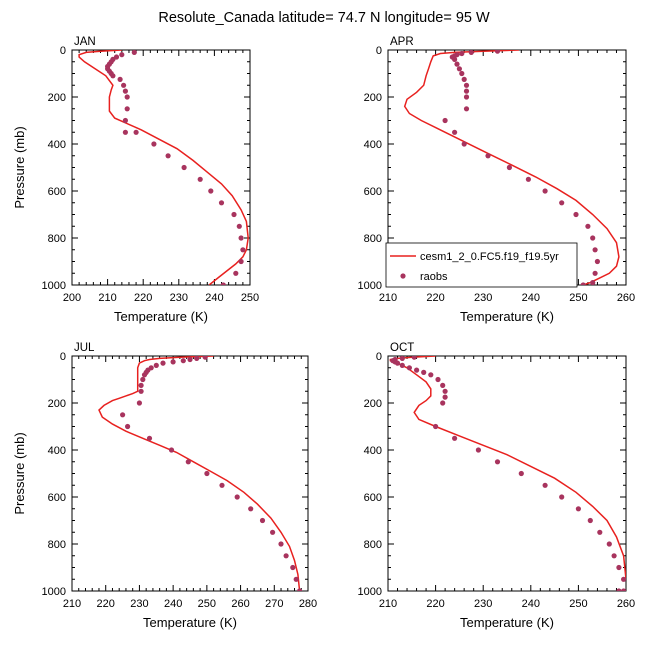 This screenshot has height=649, width=648. Describe the element at coordinates (483, 298) in the screenshot. I see `x-tick-label: 230` at that location.